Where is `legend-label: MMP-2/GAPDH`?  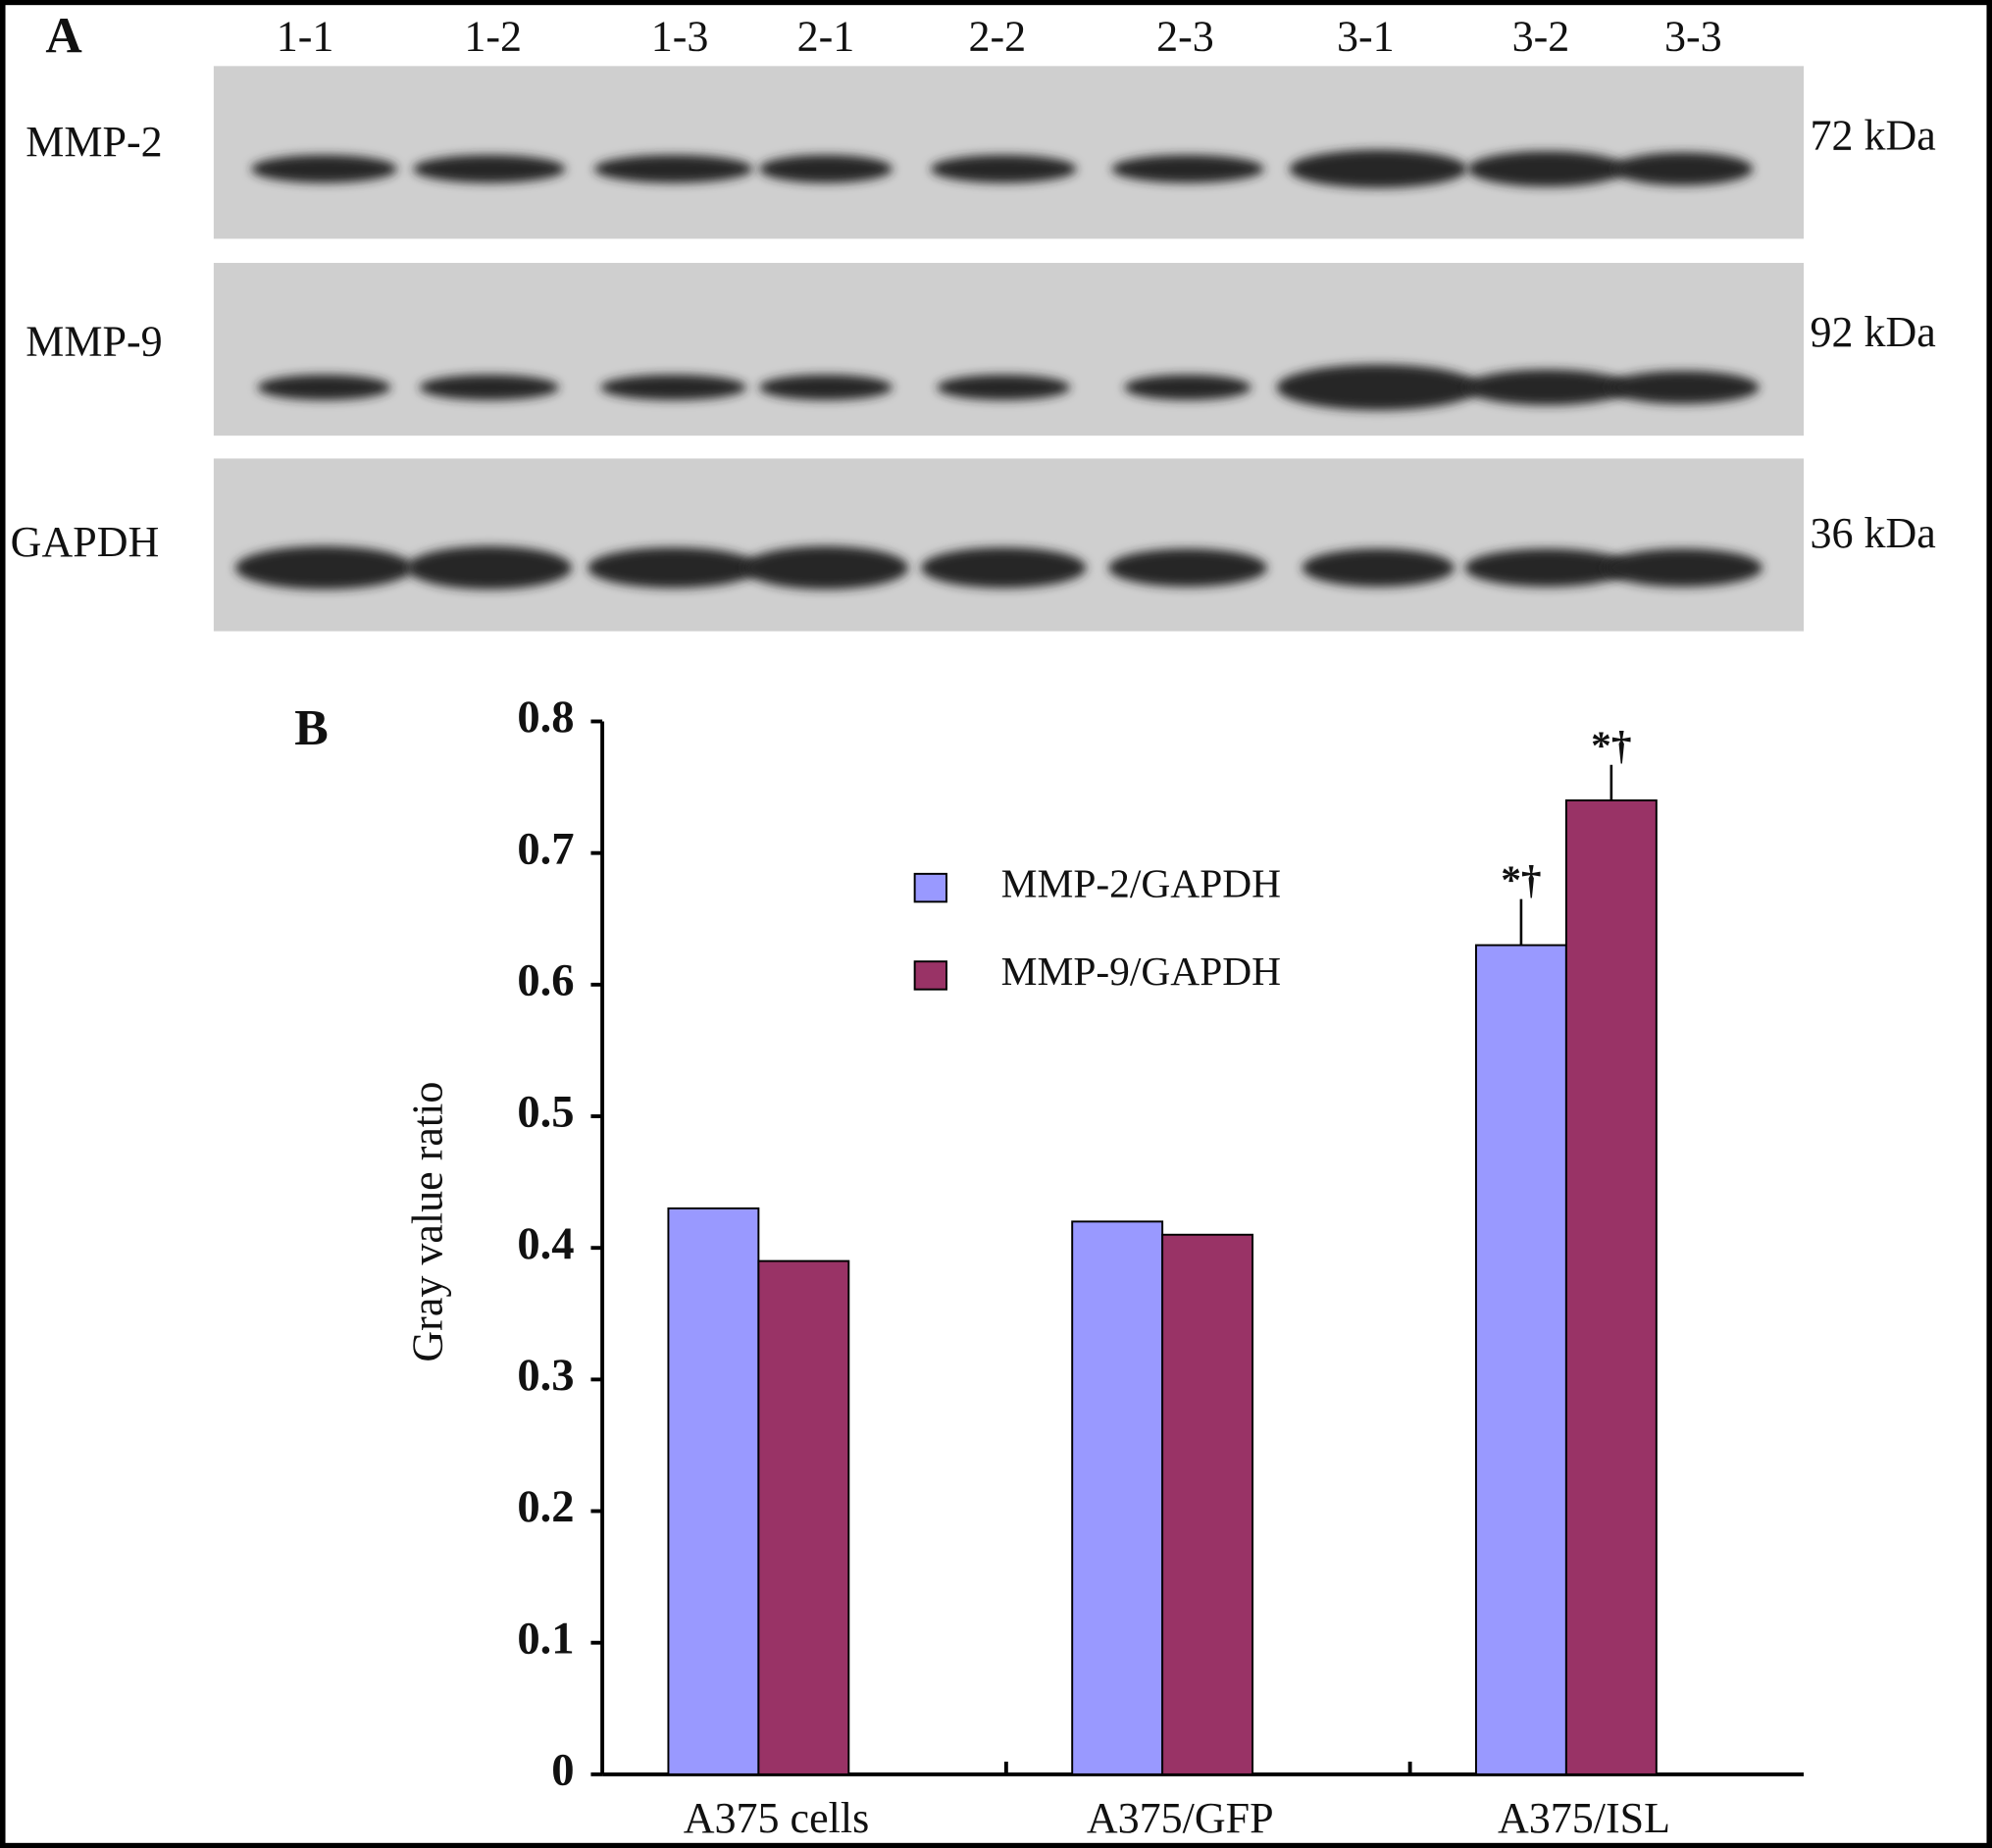
legend-label: MMP-2/GAPDH is located at coordinates (1141, 883).